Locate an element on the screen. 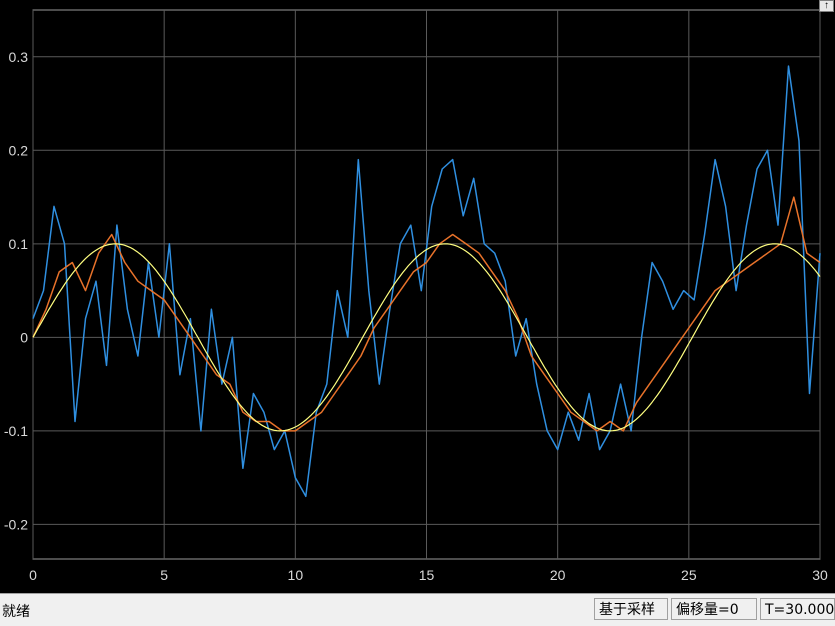 This screenshot has width=835, height=626. sampling-mode-label: 基于采样 is located at coordinates (631, 609).